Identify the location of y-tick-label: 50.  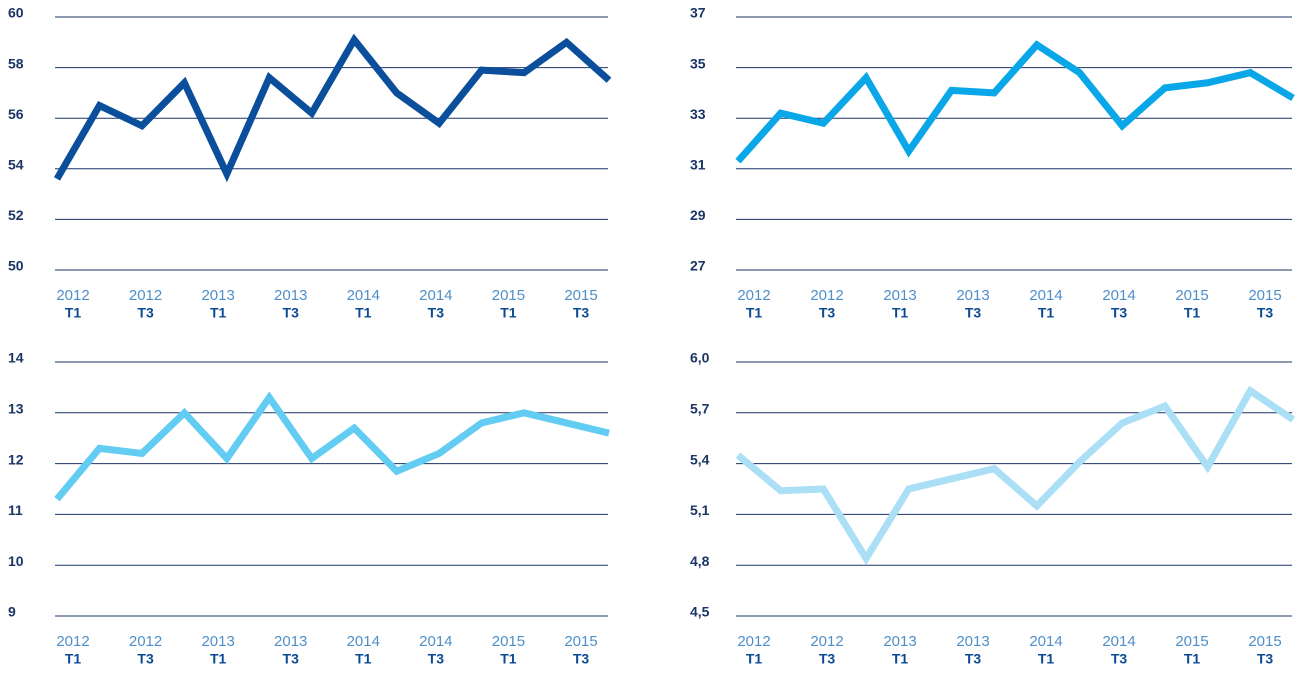
(16, 266).